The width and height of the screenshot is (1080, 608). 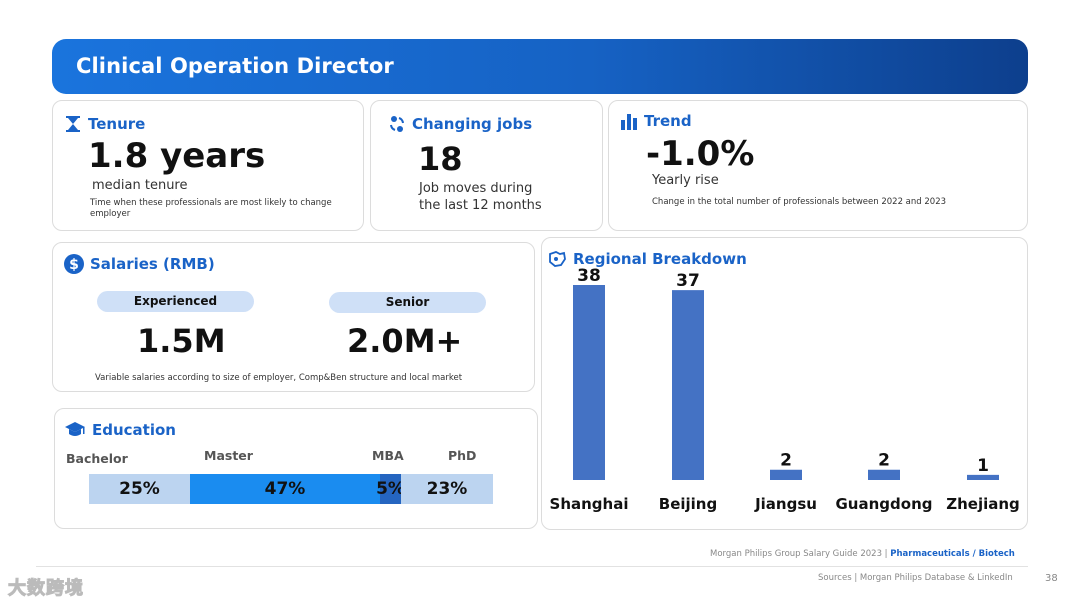 I want to click on changing-jobs-heading-text: Changing jobs, so click(x=472, y=124).